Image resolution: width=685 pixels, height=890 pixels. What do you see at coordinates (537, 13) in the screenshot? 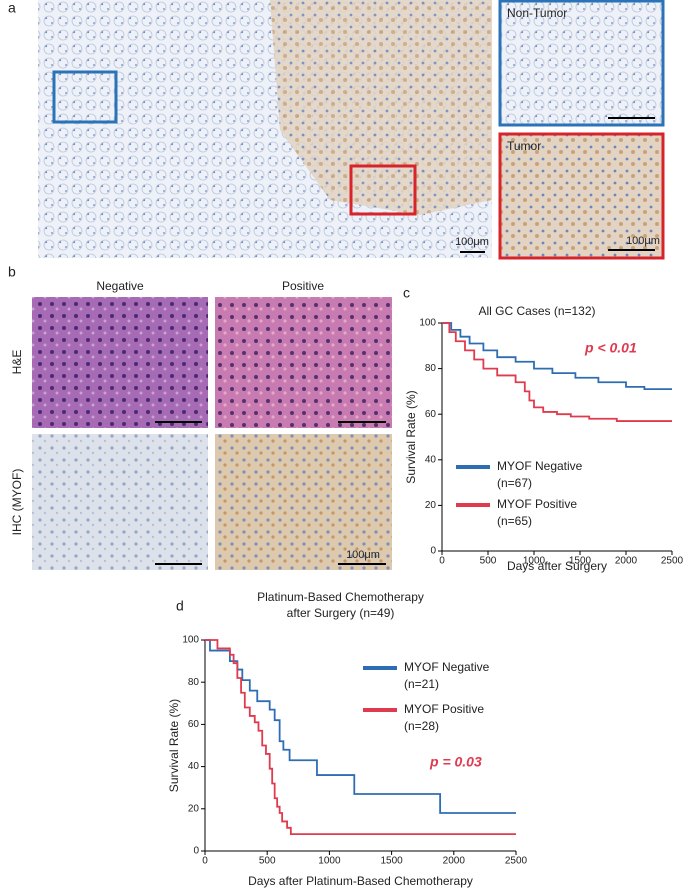
I see `inset-label: Non-Tumor` at bounding box center [537, 13].